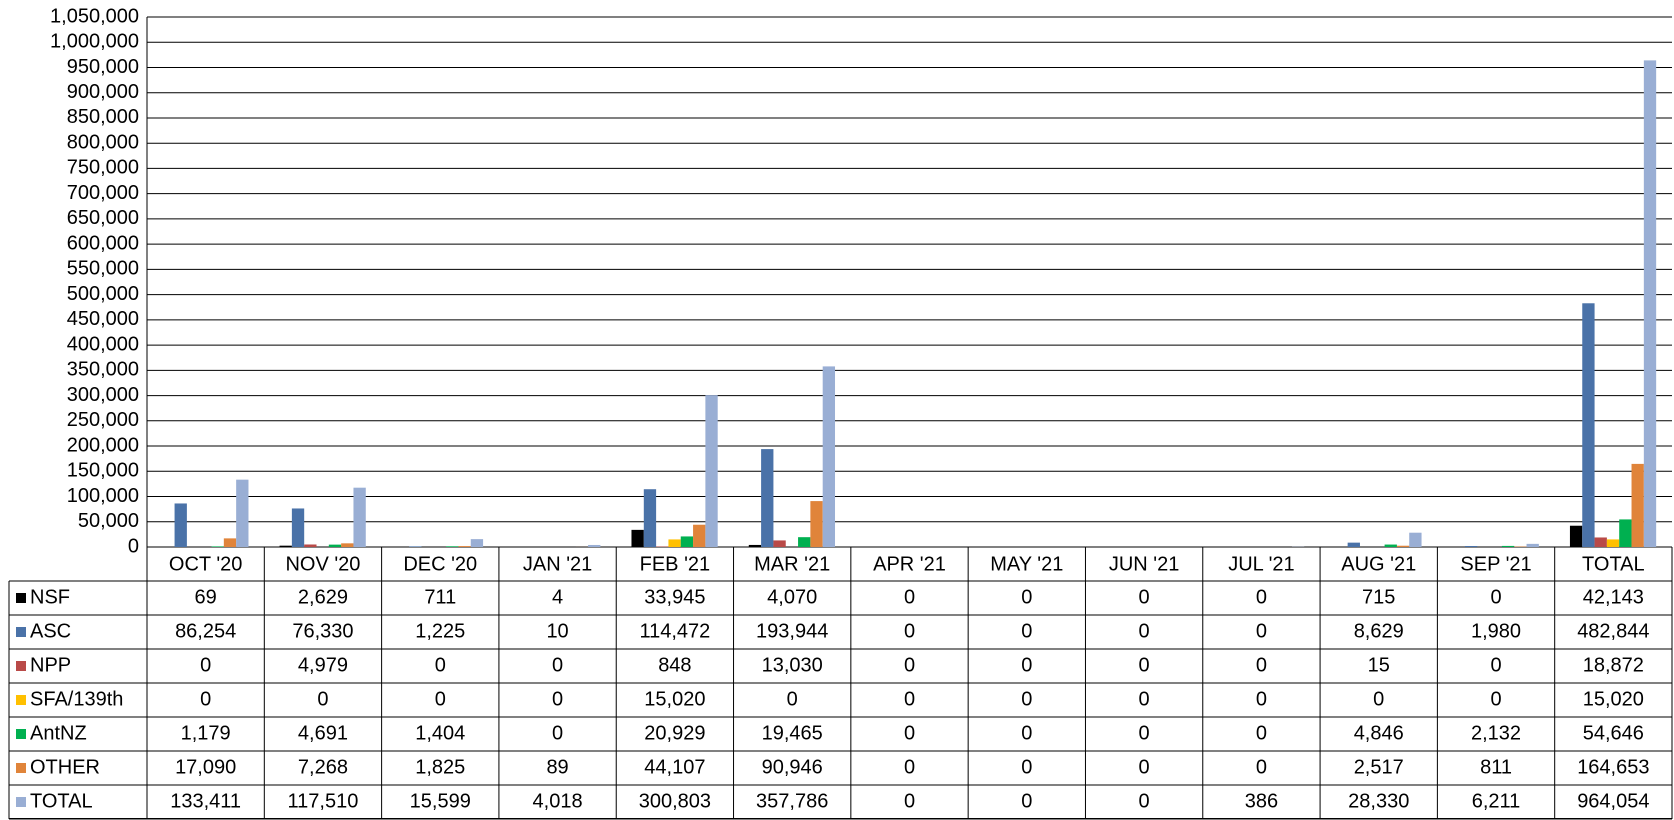 The image size is (1674, 820). Describe the element at coordinates (440, 564) in the screenshot. I see `x-tick-label: DEC '20` at that location.